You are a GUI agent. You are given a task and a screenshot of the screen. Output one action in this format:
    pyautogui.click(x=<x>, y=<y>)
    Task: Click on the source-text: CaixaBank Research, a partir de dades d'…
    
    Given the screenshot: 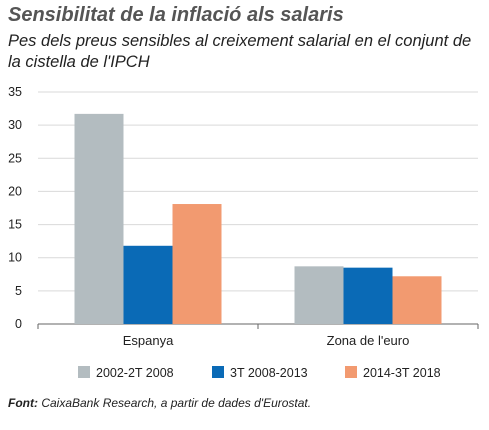 What is the action you would take?
    pyautogui.click(x=176, y=403)
    